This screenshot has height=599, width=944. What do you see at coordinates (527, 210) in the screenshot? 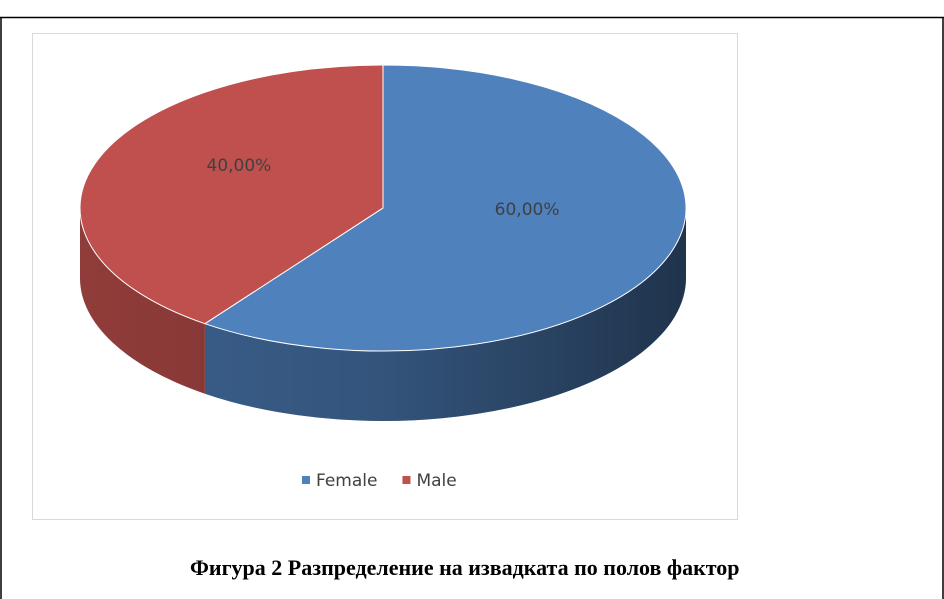
I see `data-label: 60,00%` at bounding box center [527, 210].